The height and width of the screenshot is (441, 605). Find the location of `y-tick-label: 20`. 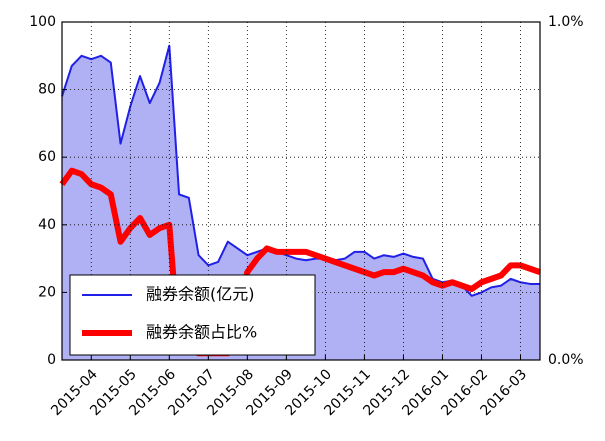

y-tick-label: 20 is located at coordinates (47, 292).